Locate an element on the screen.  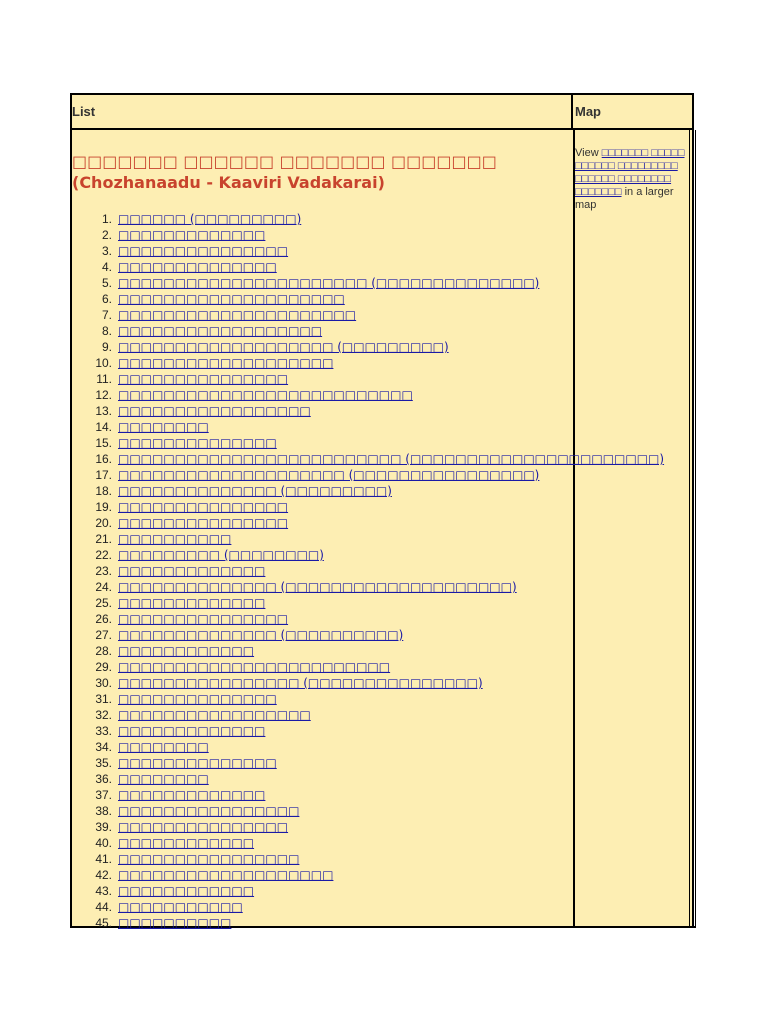
list-item-number: 12. is located at coordinates (103, 395).